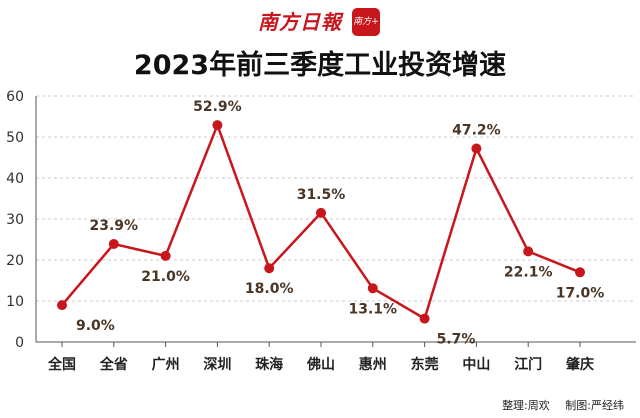  Describe the element at coordinates (15, 138) in the screenshot. I see `y-tick-label: 50` at that location.